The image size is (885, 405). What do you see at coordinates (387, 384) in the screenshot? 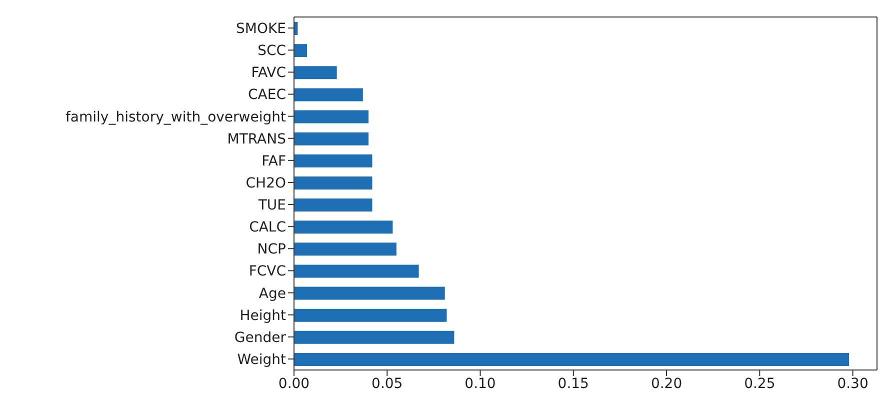
I see `x-tick-label: 0.05` at bounding box center [387, 384].